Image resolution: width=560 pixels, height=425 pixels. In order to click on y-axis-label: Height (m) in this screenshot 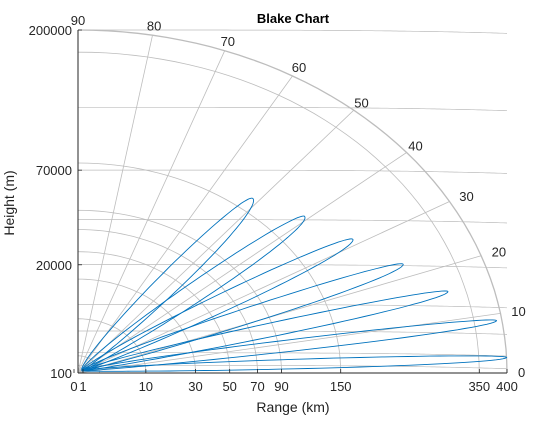, I will do `click(9, 202)`.